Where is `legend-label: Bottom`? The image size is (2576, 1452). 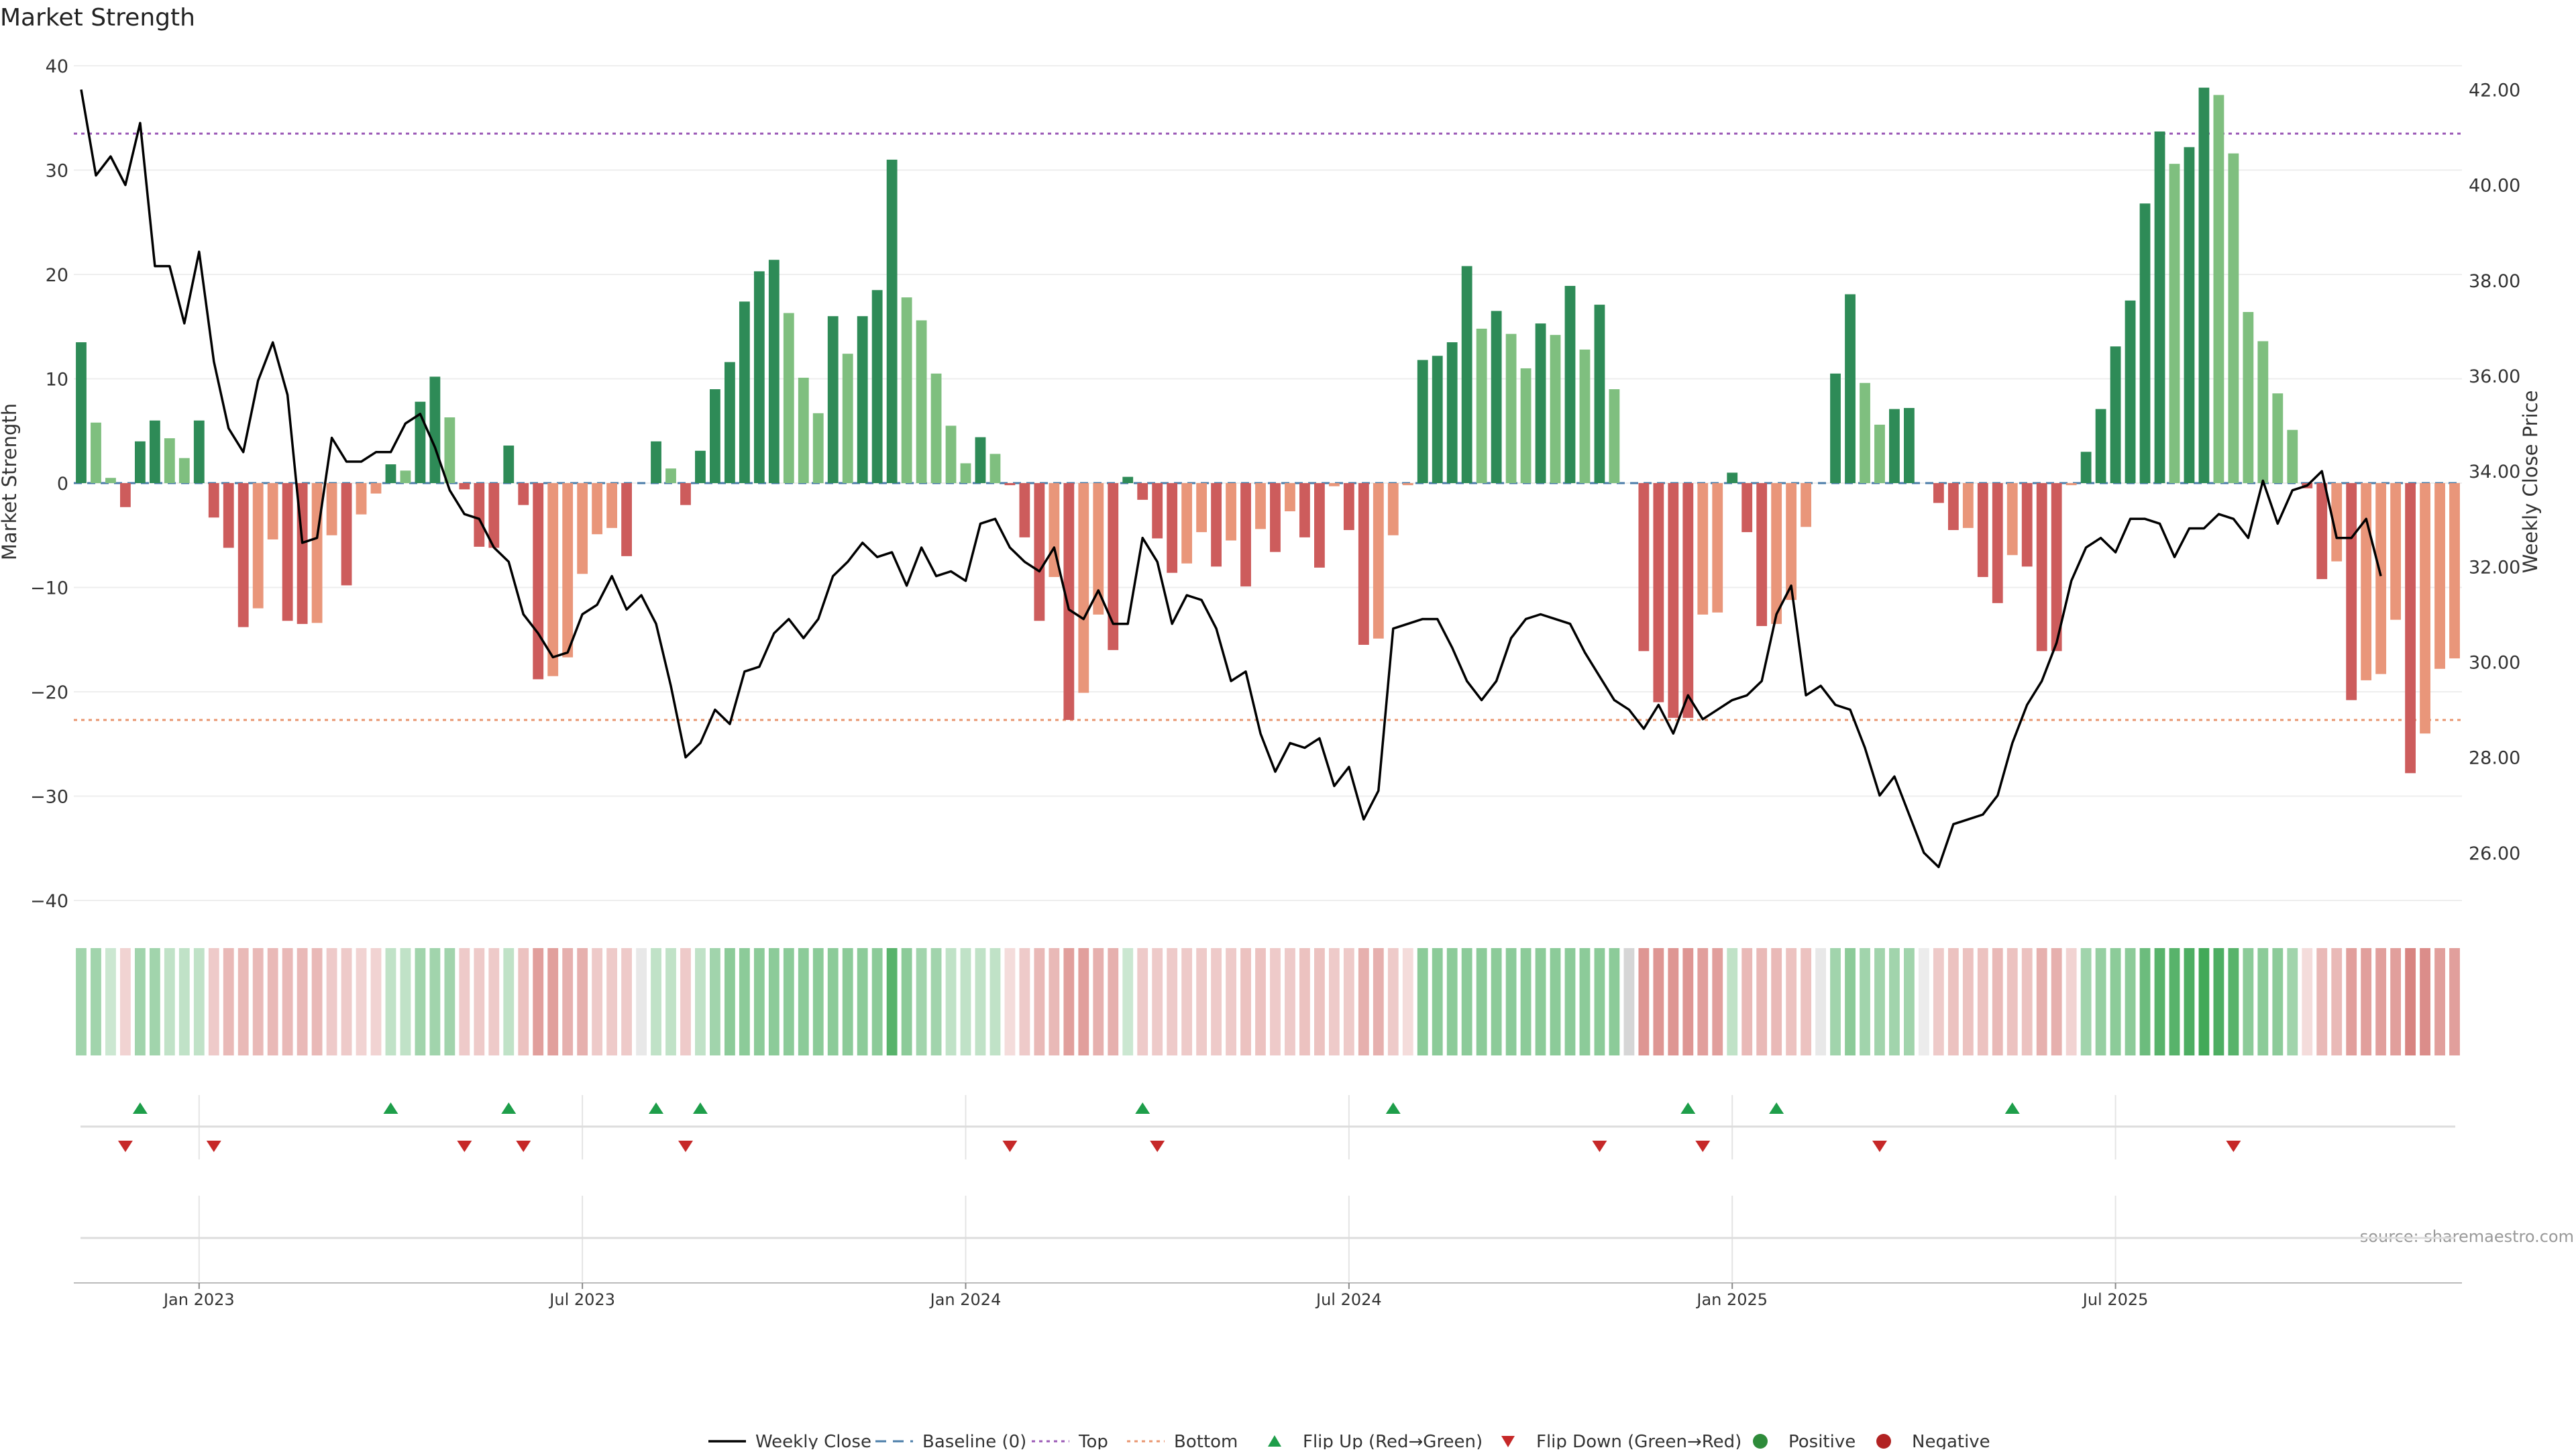 legend-label: Bottom is located at coordinates (1206, 1440).